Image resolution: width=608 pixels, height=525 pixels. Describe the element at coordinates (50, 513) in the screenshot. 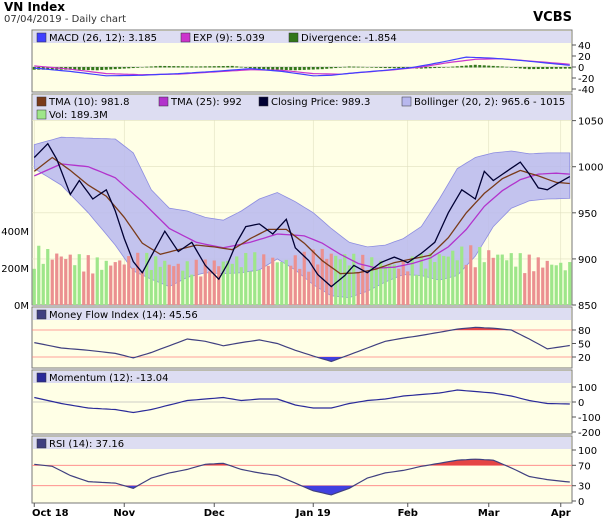

I see `x-tick-label-0: Oct 18` at that location.